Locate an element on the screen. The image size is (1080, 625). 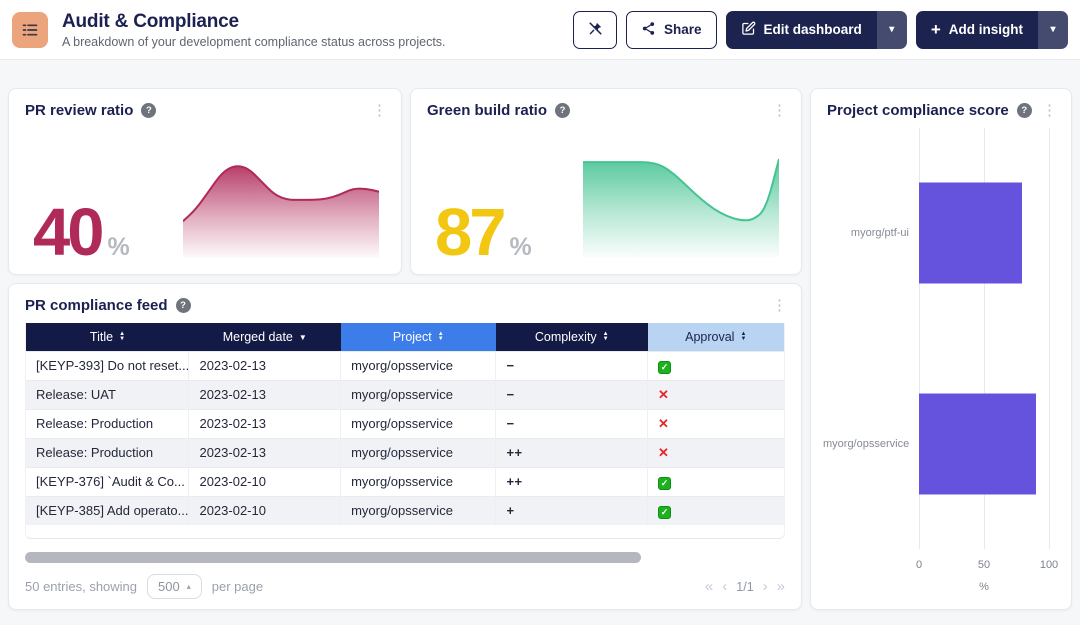
add-insight-button: + Add insight is located at coordinates (976, 29).